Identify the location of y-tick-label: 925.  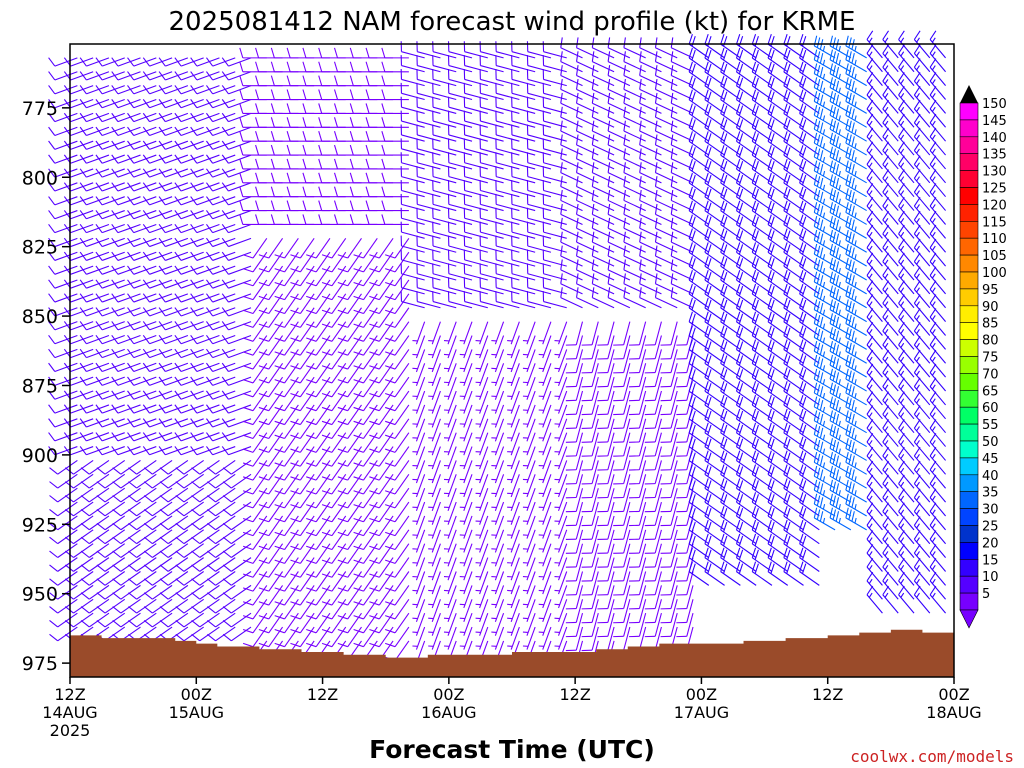
(40, 525).